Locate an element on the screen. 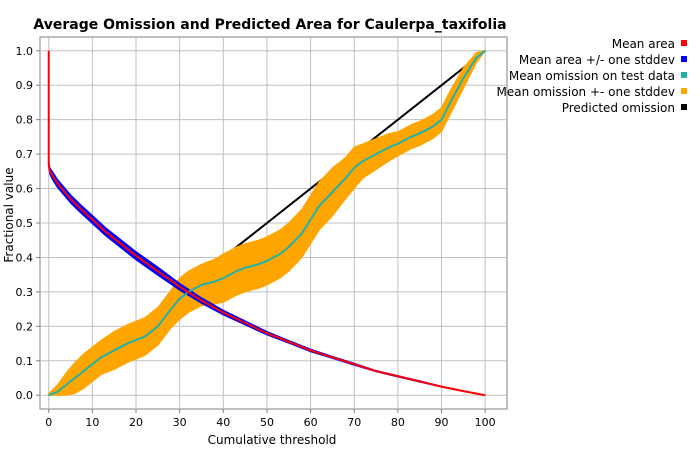  y-tick-label: 0.4 is located at coordinates (25, 257).